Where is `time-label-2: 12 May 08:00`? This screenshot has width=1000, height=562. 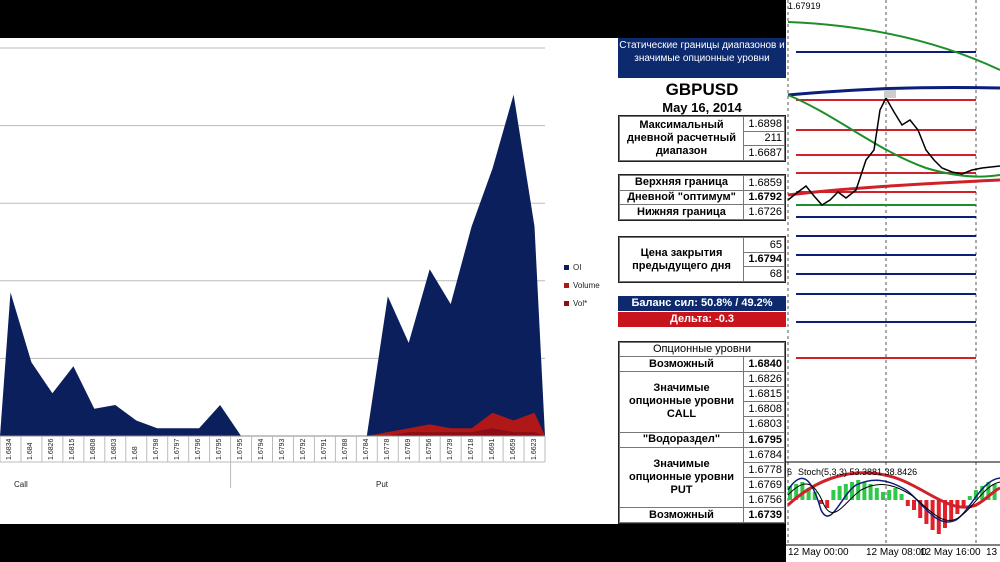 time-label-2: 12 May 08:00 is located at coordinates (896, 552).